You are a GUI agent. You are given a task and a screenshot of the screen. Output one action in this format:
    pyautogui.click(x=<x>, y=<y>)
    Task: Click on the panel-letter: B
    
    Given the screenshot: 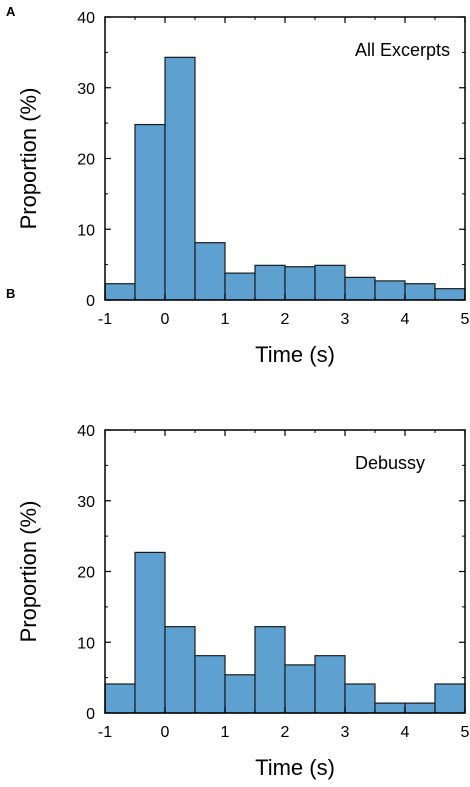 What is the action you would take?
    pyautogui.click(x=10, y=293)
    